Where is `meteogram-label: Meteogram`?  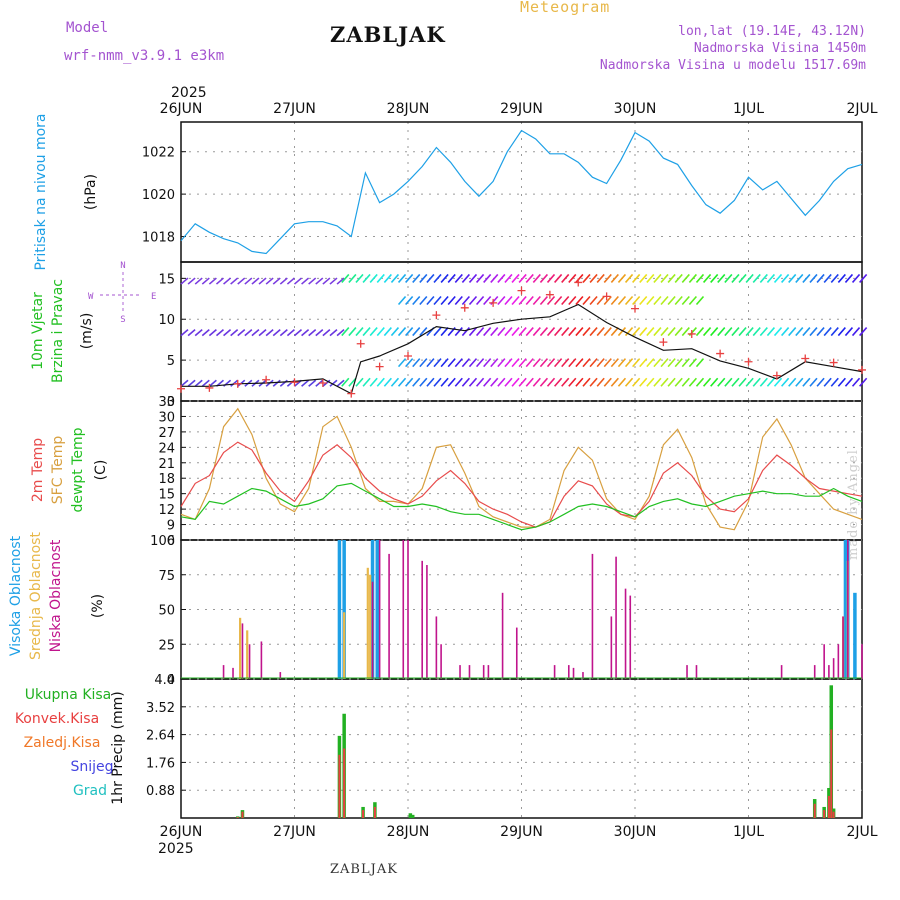 meteogram-label: Meteogram is located at coordinates (565, 8).